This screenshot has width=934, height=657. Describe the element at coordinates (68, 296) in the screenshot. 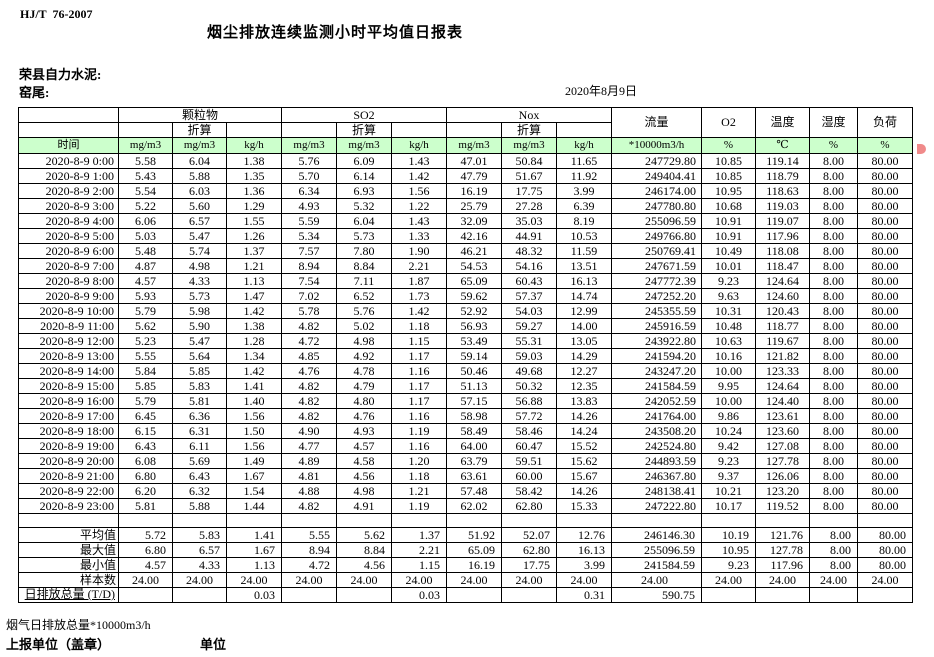

I see `time-cell: 2020-8-9 9:00` at that location.